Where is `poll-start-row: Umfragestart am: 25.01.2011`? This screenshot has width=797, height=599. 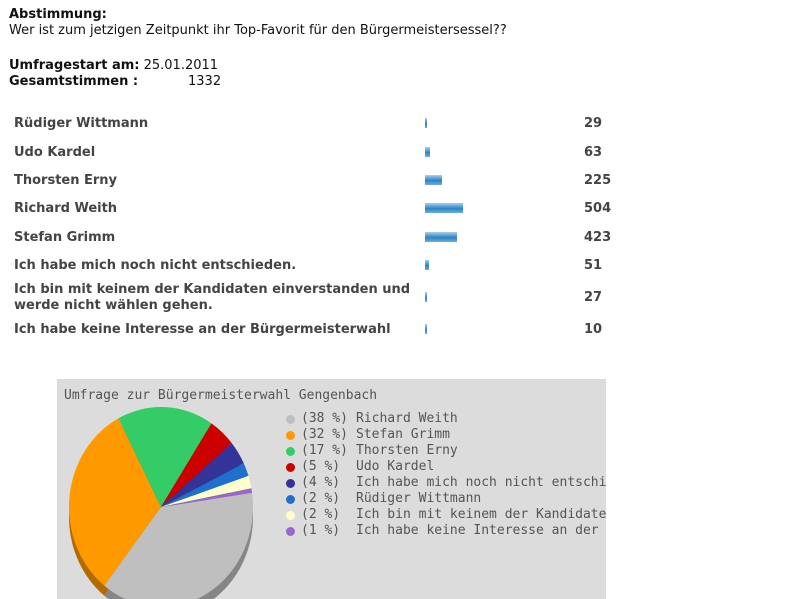 poll-start-row: Umfragestart am: 25.01.2011 is located at coordinates (113, 66).